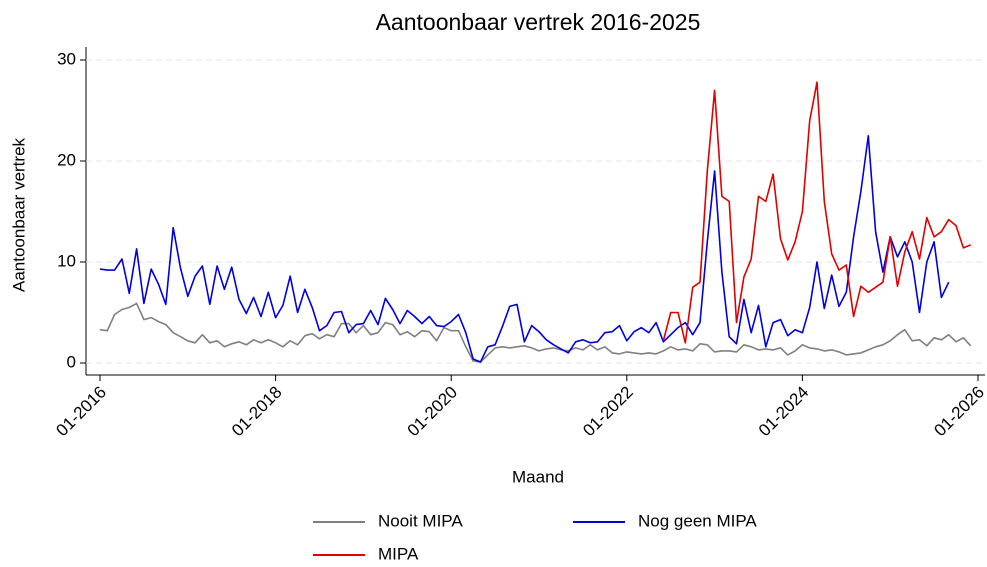 This screenshot has height=567, width=987. I want to click on x-tick-label: 01-2026, so click(958, 412).